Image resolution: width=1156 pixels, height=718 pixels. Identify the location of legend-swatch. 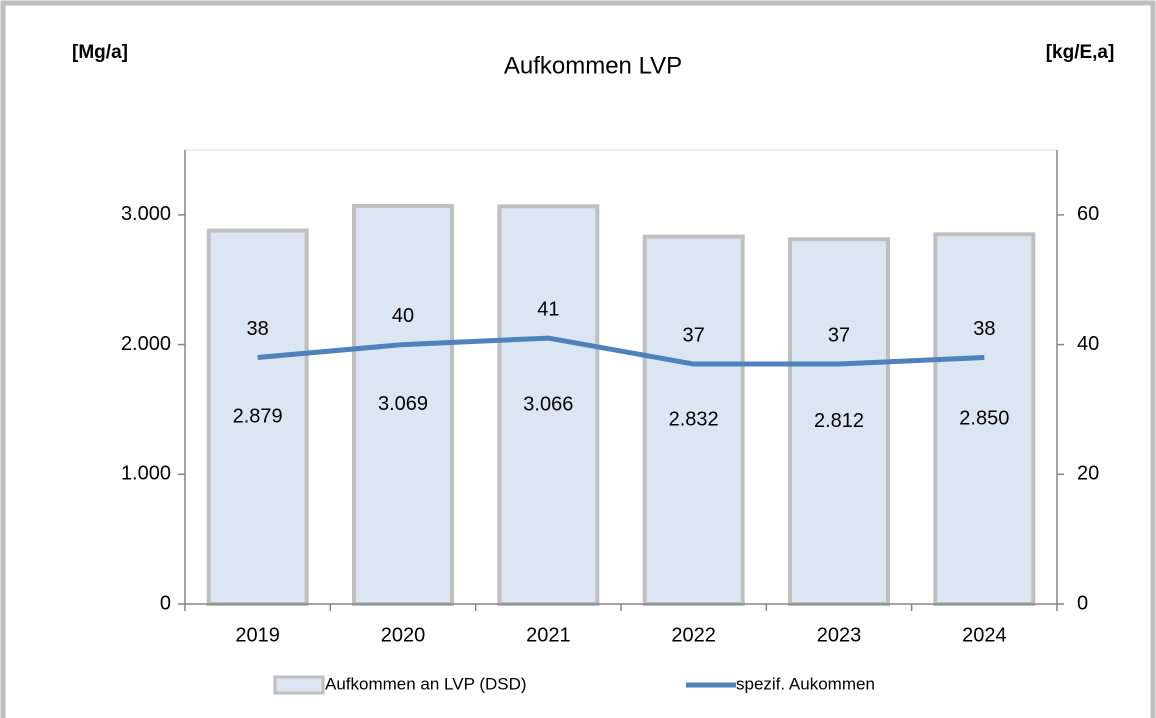
(299, 685).